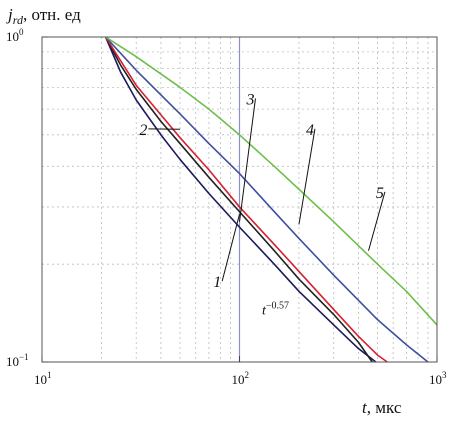  I want to click on x-tick-label: 10¹, so click(43, 378).